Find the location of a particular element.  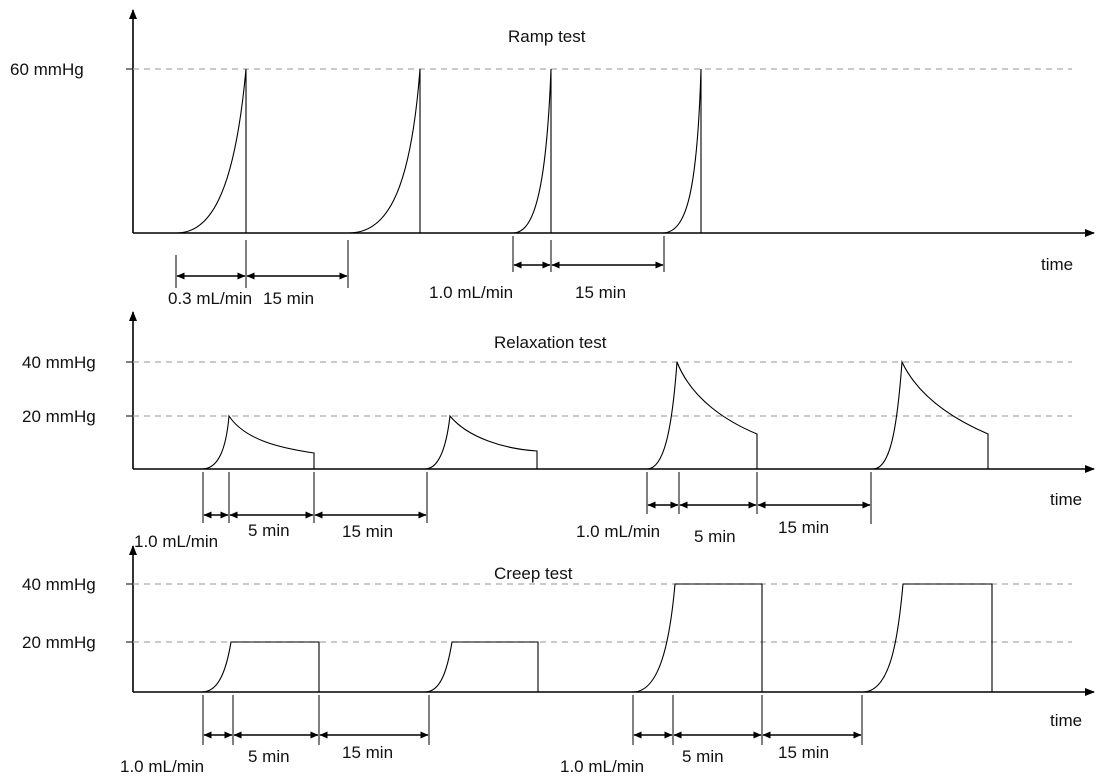

relaxation-test-title: Relaxation test is located at coordinates (550, 342).